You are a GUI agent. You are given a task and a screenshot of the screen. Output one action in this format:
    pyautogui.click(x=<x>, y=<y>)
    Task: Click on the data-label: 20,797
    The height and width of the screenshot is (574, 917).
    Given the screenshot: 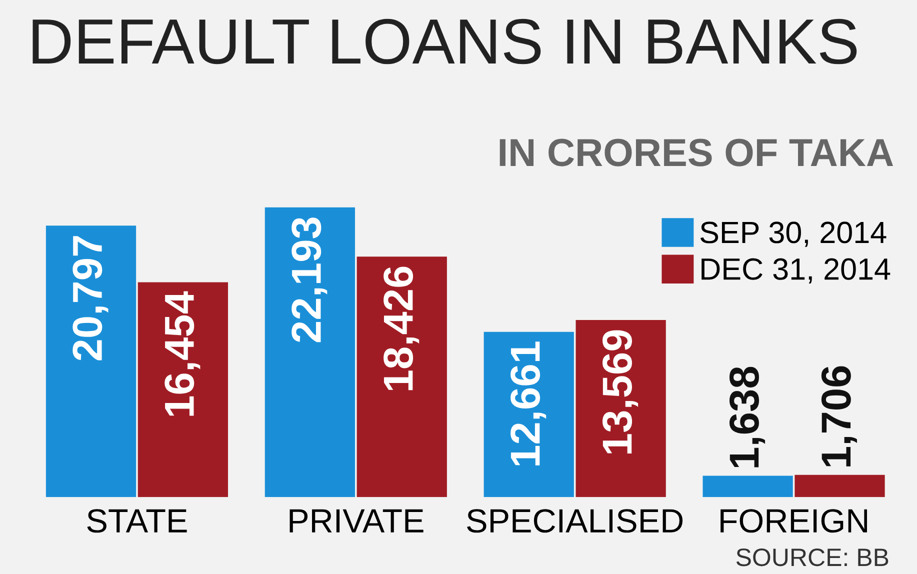 What is the action you would take?
    pyautogui.click(x=90, y=298)
    